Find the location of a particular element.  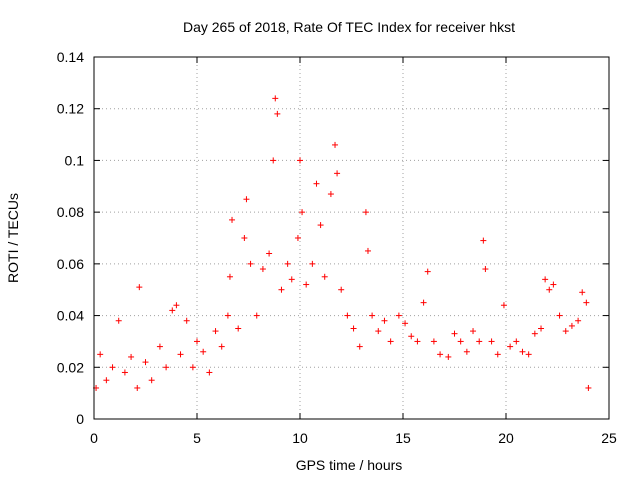

x-tick-label: 5 is located at coordinates (197, 438).